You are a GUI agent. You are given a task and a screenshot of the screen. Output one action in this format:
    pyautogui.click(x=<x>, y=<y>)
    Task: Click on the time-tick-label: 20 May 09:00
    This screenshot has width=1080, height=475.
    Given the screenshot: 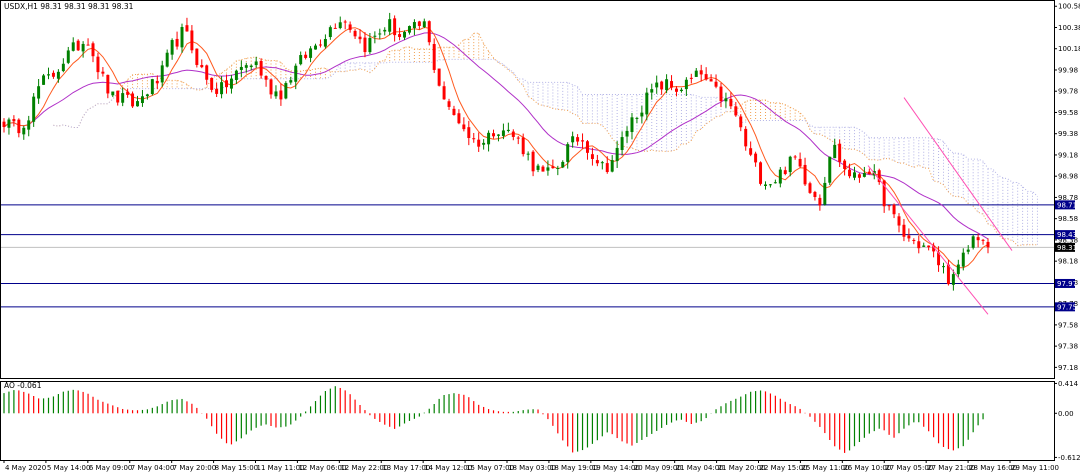 What is the action you would take?
    pyautogui.click(x=658, y=468)
    